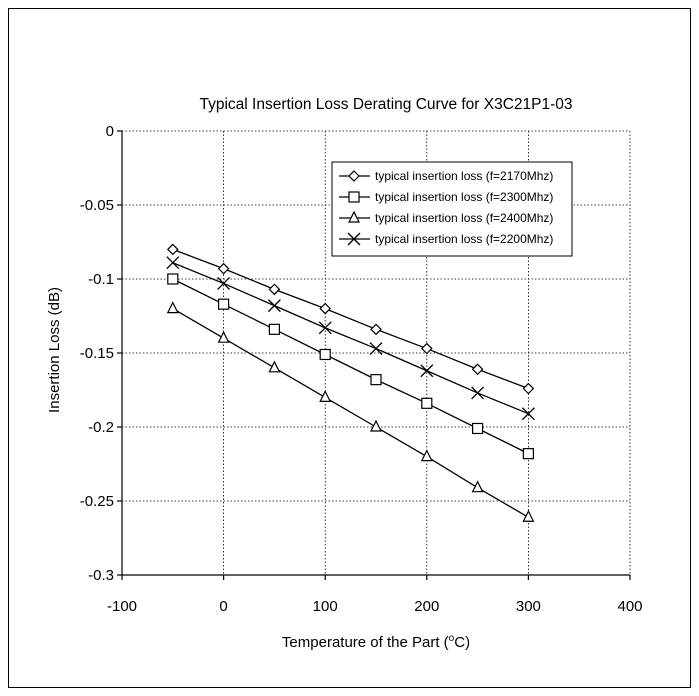 The width and height of the screenshot is (699, 696). What do you see at coordinates (464, 197) in the screenshot?
I see `legend-label: typical insertion loss (f=2300Mhz)` at bounding box center [464, 197].